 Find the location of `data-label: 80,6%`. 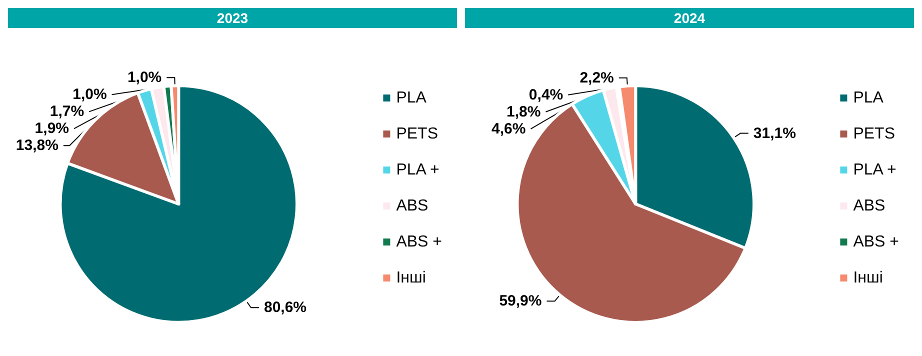

data-label: 80,6% is located at coordinates (285, 307).